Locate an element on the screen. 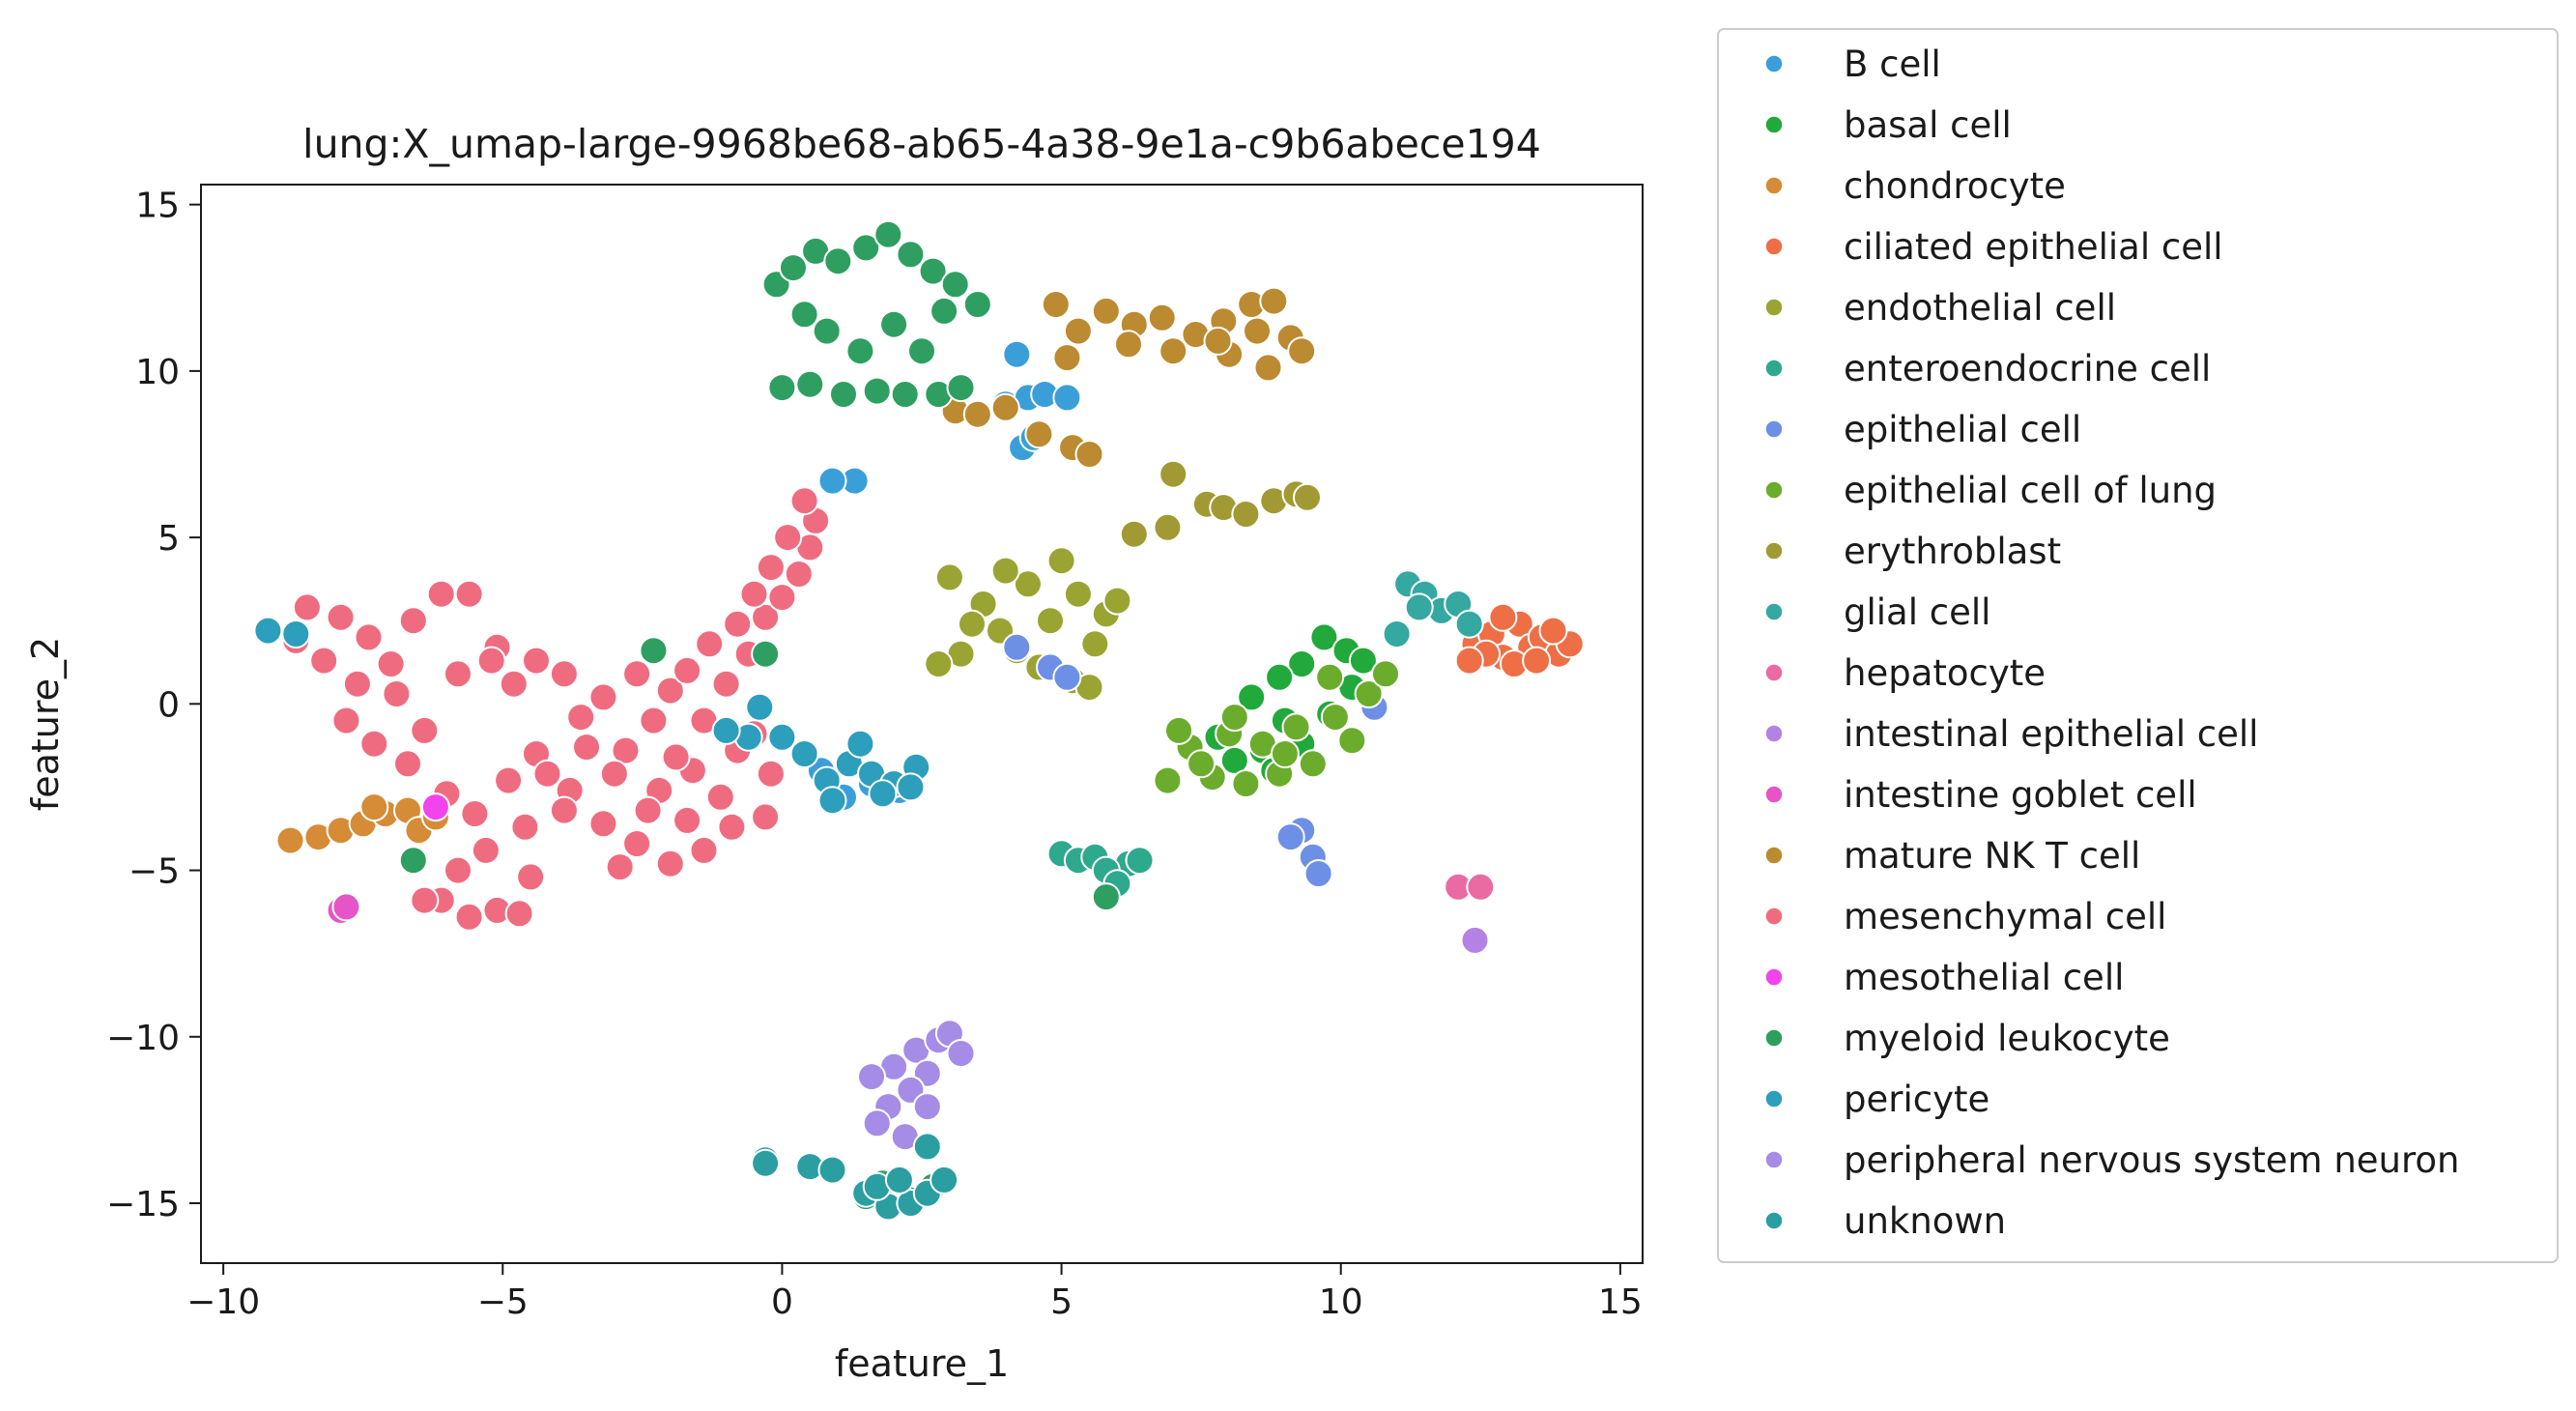 The width and height of the screenshot is (2576, 1411). legend-item: pericyte is located at coordinates (1877, 1099).